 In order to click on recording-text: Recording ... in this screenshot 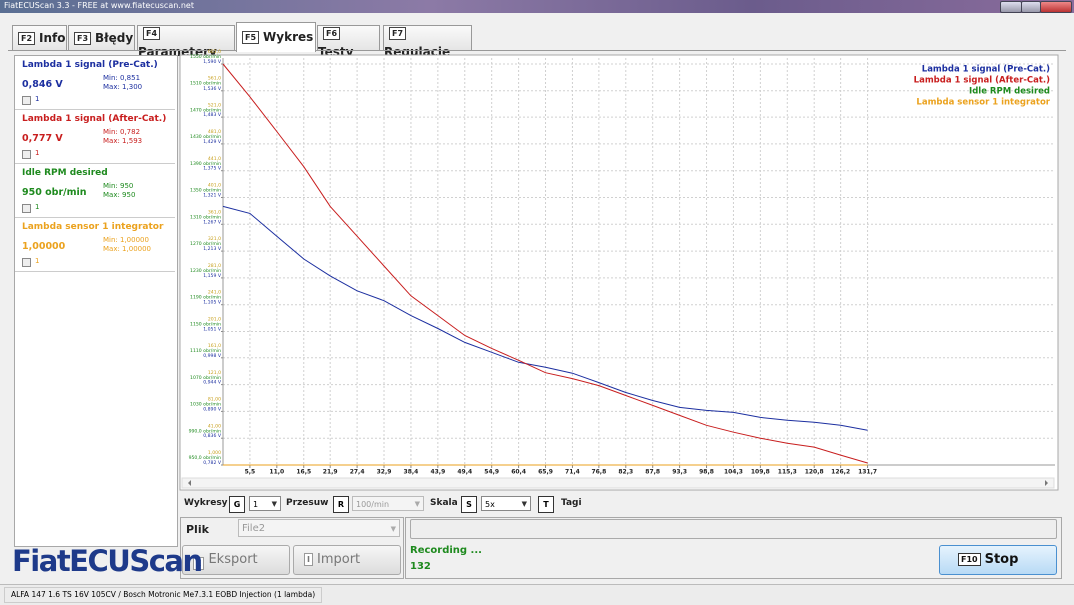, I will do `click(446, 550)`.